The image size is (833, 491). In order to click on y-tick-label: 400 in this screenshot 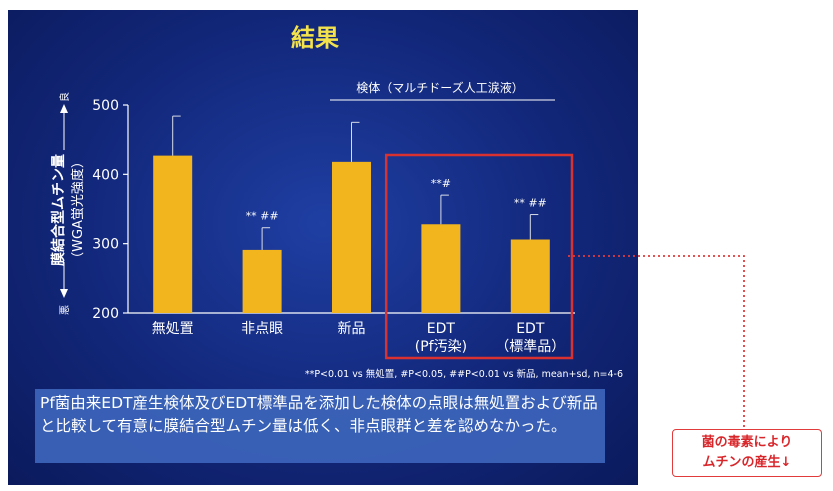, I will do `click(105, 175)`.